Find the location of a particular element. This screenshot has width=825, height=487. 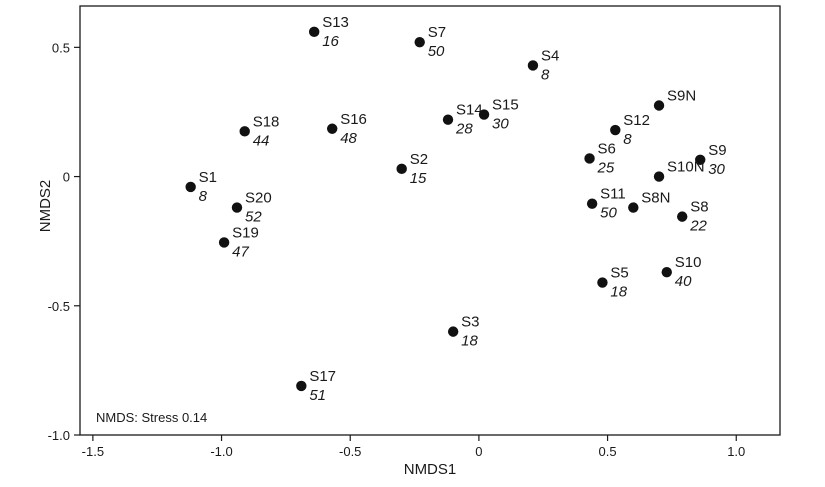

point-sublabel: 47 is located at coordinates (240, 251).